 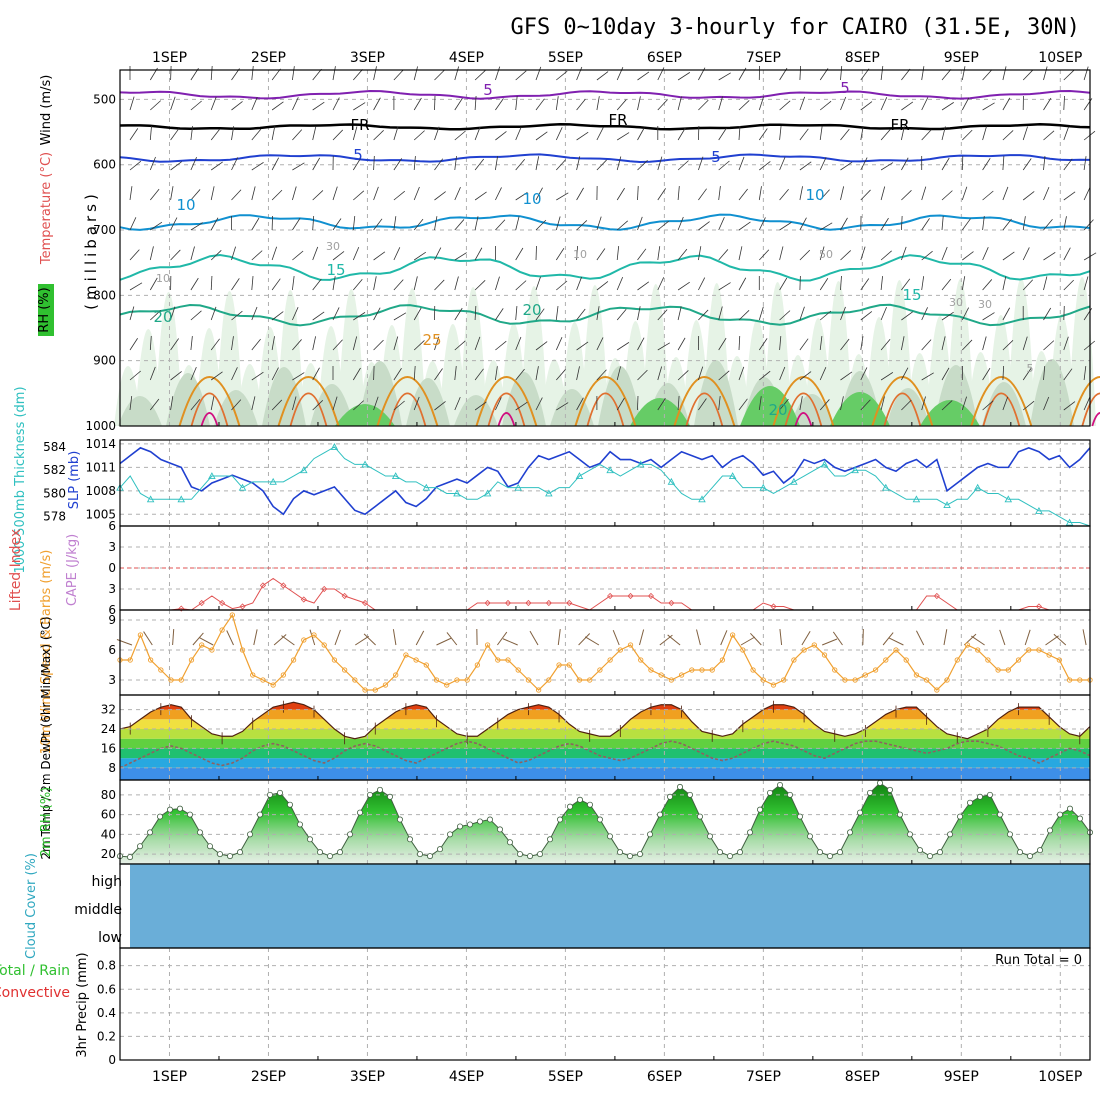 I want to click on contour-label: FR, so click(x=899, y=125).